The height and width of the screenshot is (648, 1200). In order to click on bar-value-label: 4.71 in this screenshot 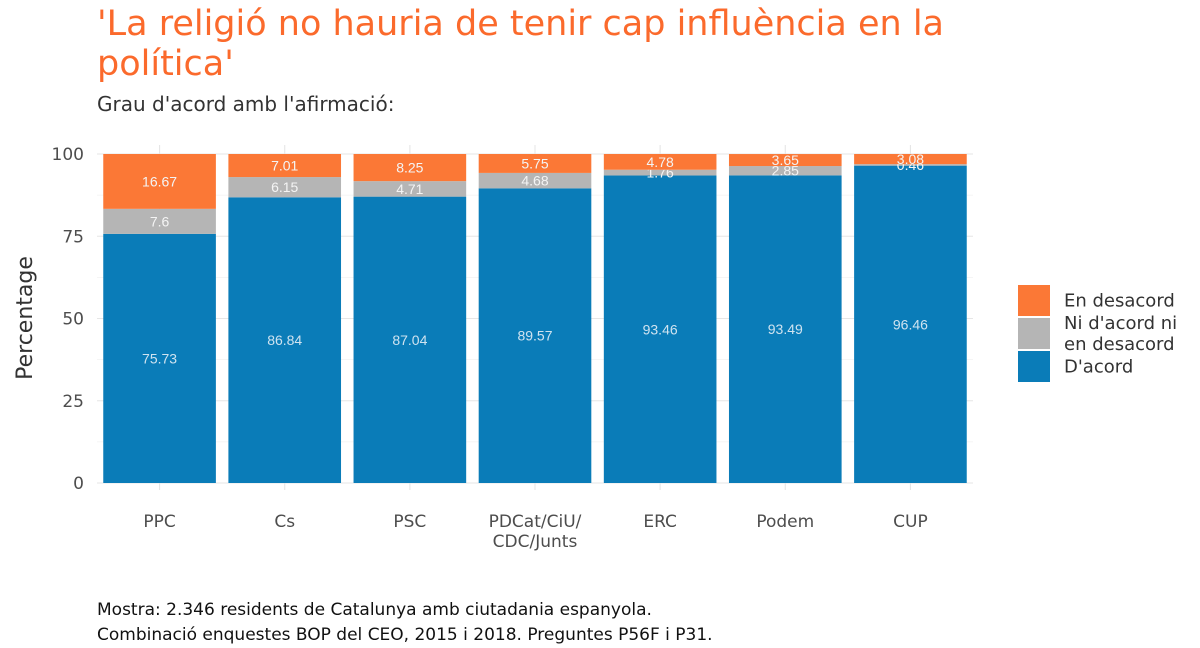, I will do `click(409, 189)`.